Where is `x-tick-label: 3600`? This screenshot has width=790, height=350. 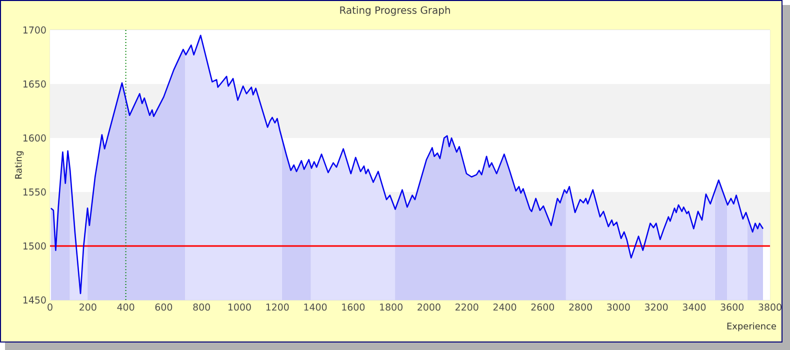
x-tick-label: 3600 is located at coordinates (732, 307).